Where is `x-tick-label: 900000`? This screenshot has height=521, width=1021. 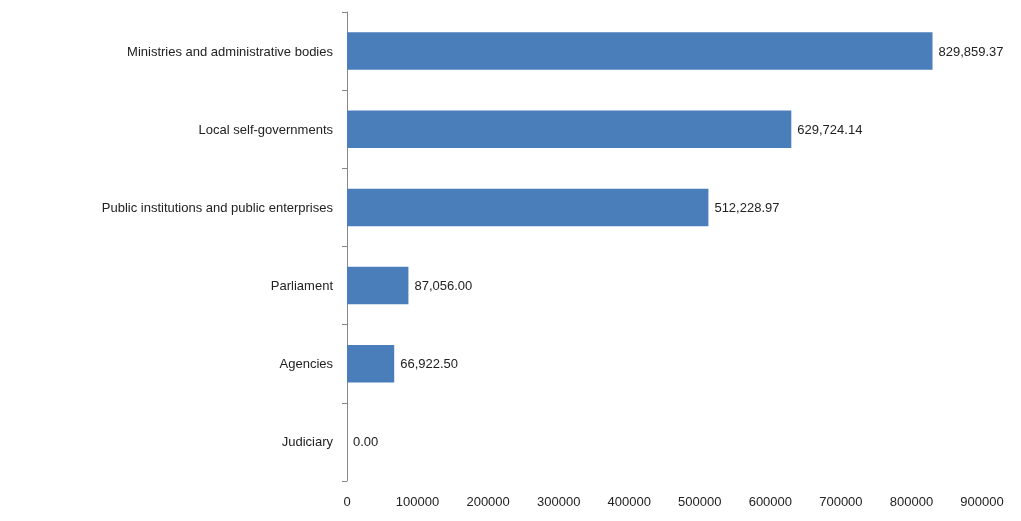 x-tick-label: 900000 is located at coordinates (982, 501).